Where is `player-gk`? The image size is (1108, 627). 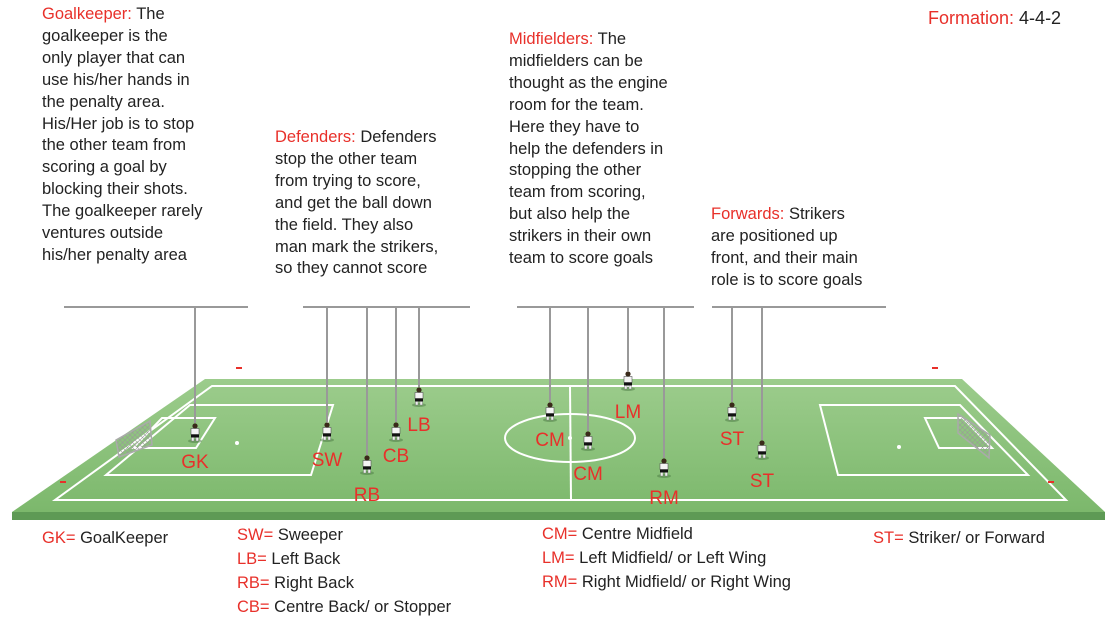
player-gk is located at coordinates (195, 433).